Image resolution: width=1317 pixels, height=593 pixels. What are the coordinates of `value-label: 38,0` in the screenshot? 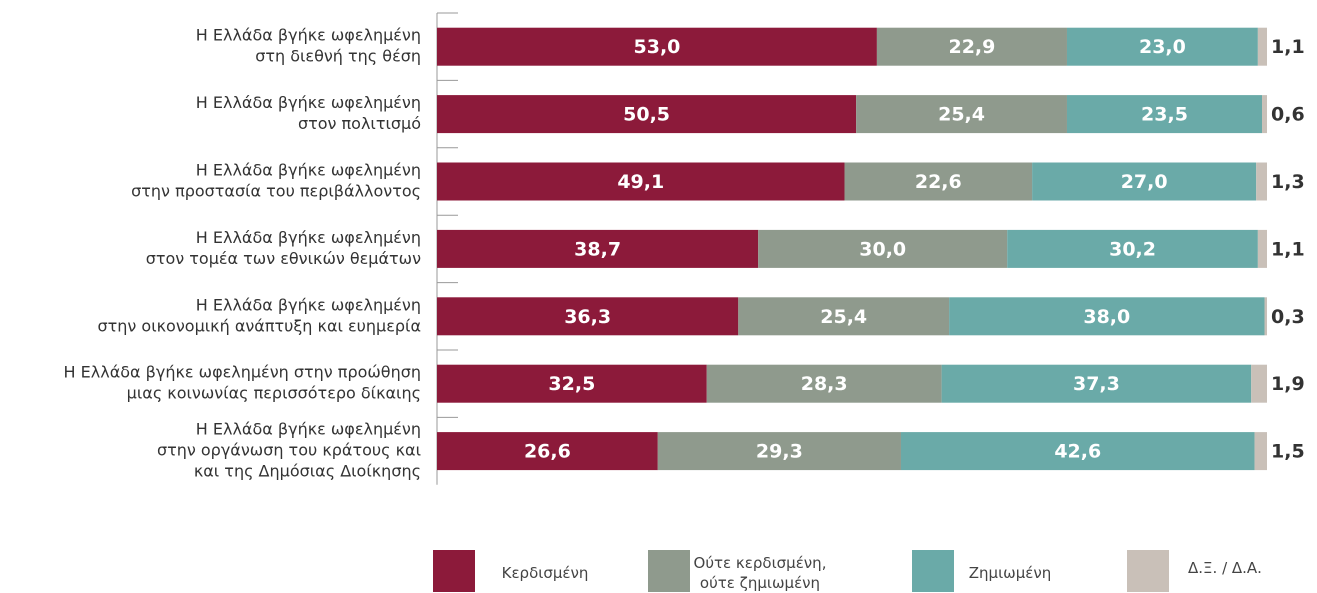 It's located at (1106, 317).